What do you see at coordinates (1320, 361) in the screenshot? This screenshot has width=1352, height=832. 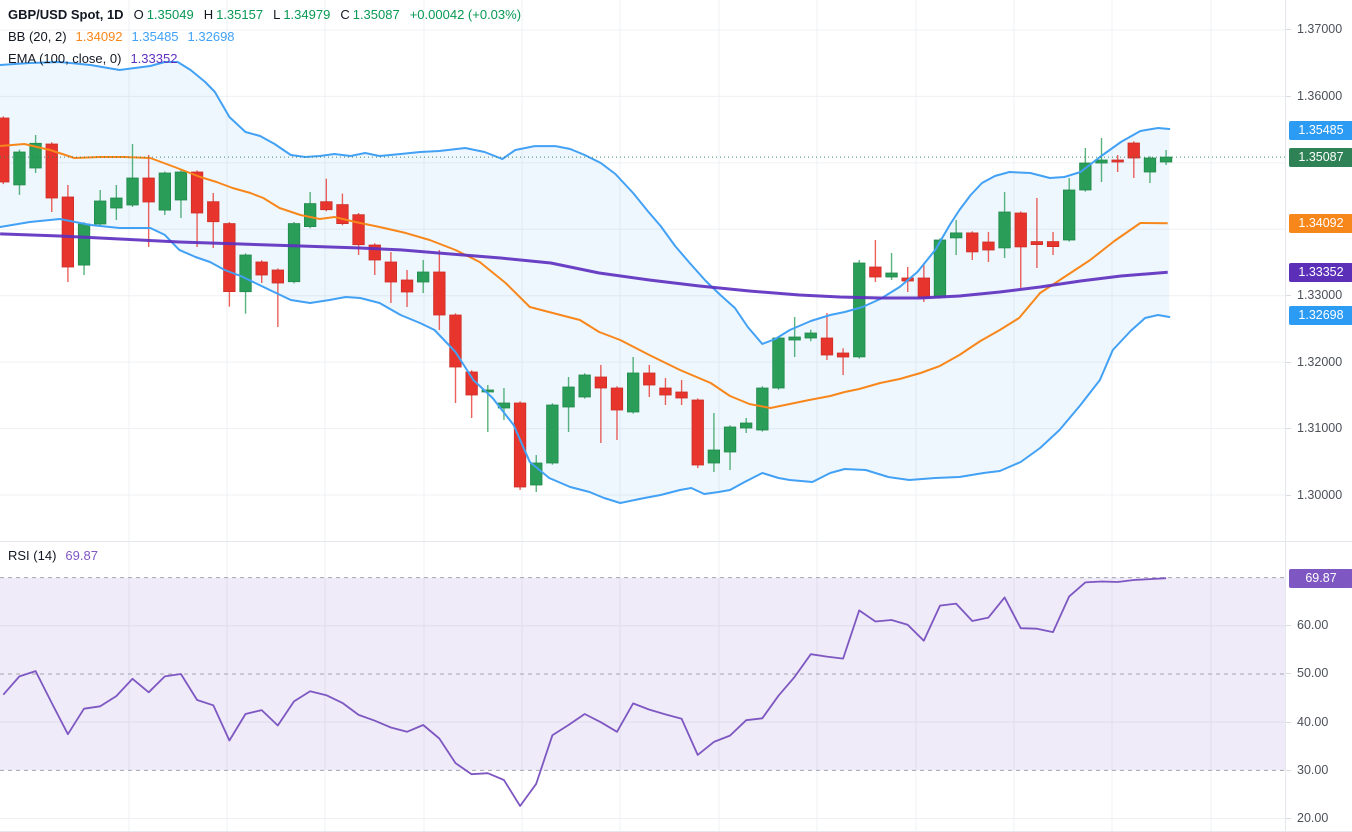 I see `price-tick-label: 1.32000` at bounding box center [1320, 361].